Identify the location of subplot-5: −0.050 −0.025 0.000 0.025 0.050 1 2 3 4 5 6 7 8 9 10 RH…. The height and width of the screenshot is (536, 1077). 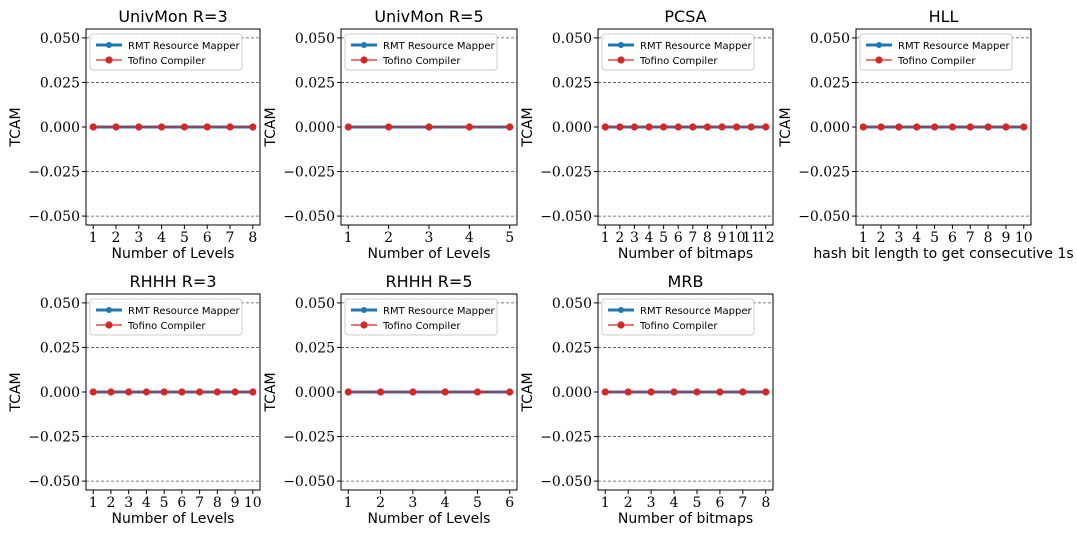
(135, 399).